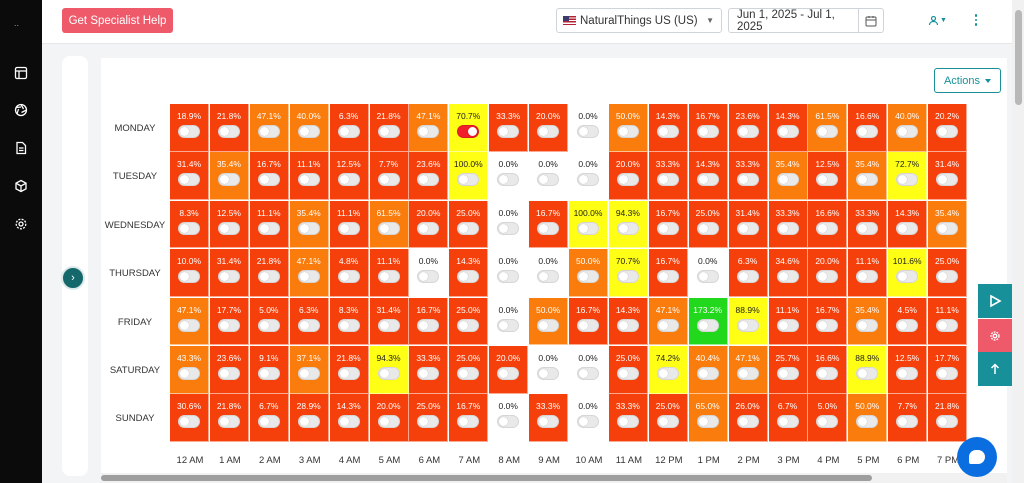 The height and width of the screenshot is (483, 1024). Describe the element at coordinates (639, 20) in the screenshot. I see `store-select: NaturalThings US (US) ▼` at that location.